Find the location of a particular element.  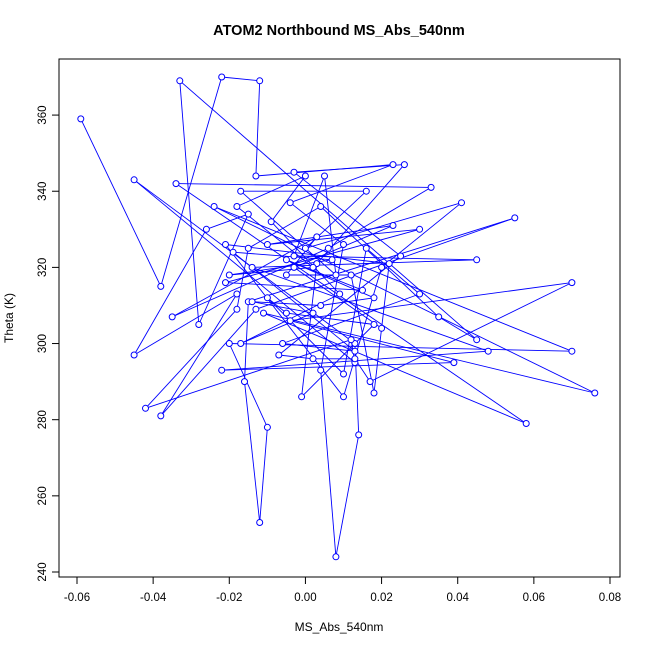

x-tick-label: 0.08 is located at coordinates (610, 598).